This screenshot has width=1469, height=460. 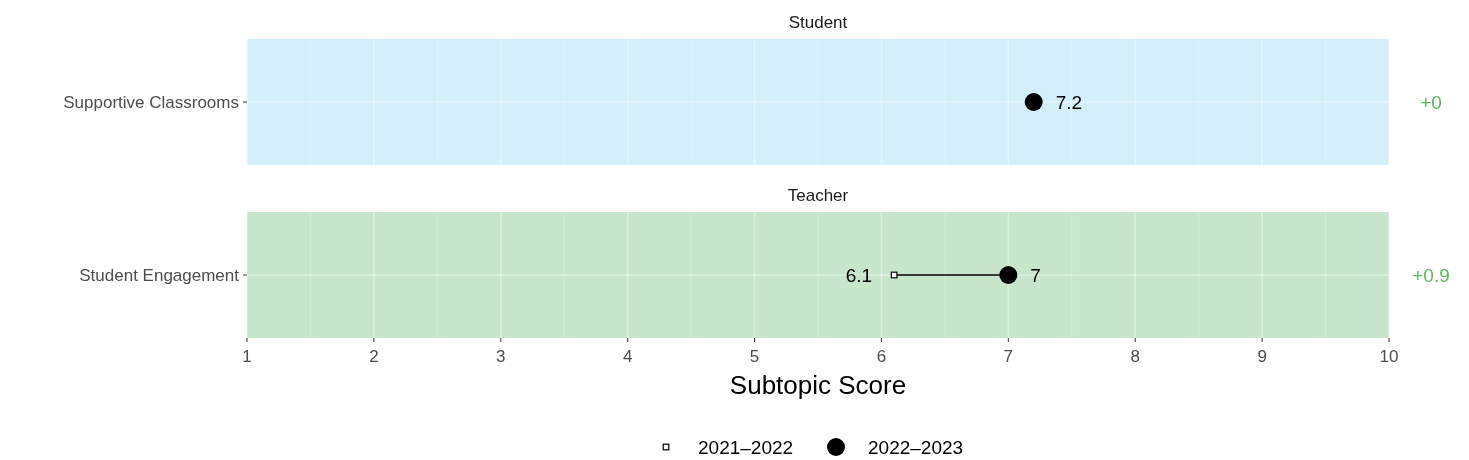 I want to click on text: +0.9, so click(x=1431, y=275).